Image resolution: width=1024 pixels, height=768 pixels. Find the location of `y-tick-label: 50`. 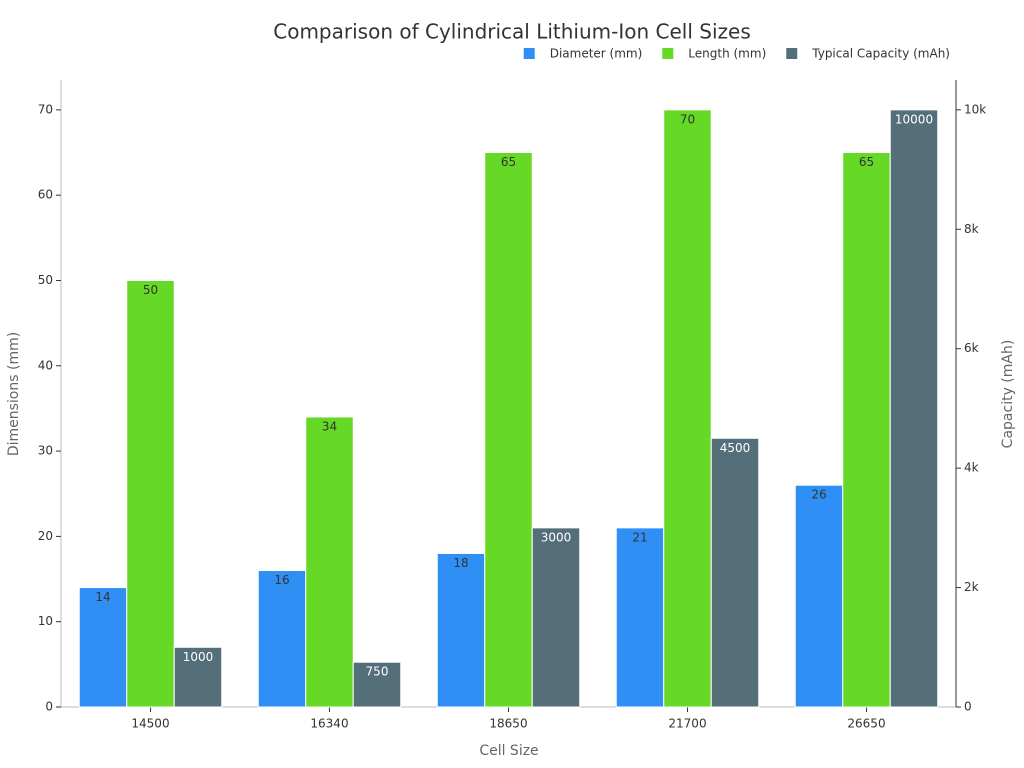

y-tick-label: 50 is located at coordinates (45, 280).